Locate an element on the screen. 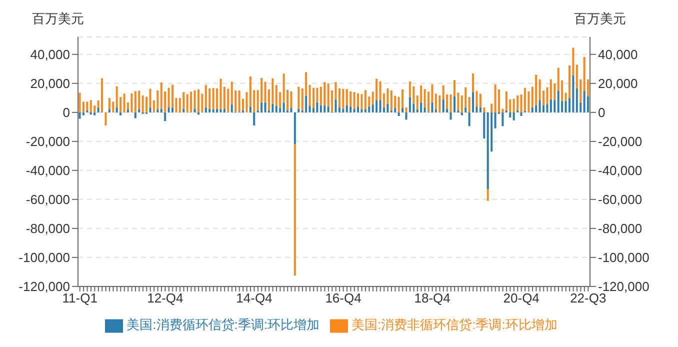  y-tick-label: -60,000 is located at coordinates (48, 200).